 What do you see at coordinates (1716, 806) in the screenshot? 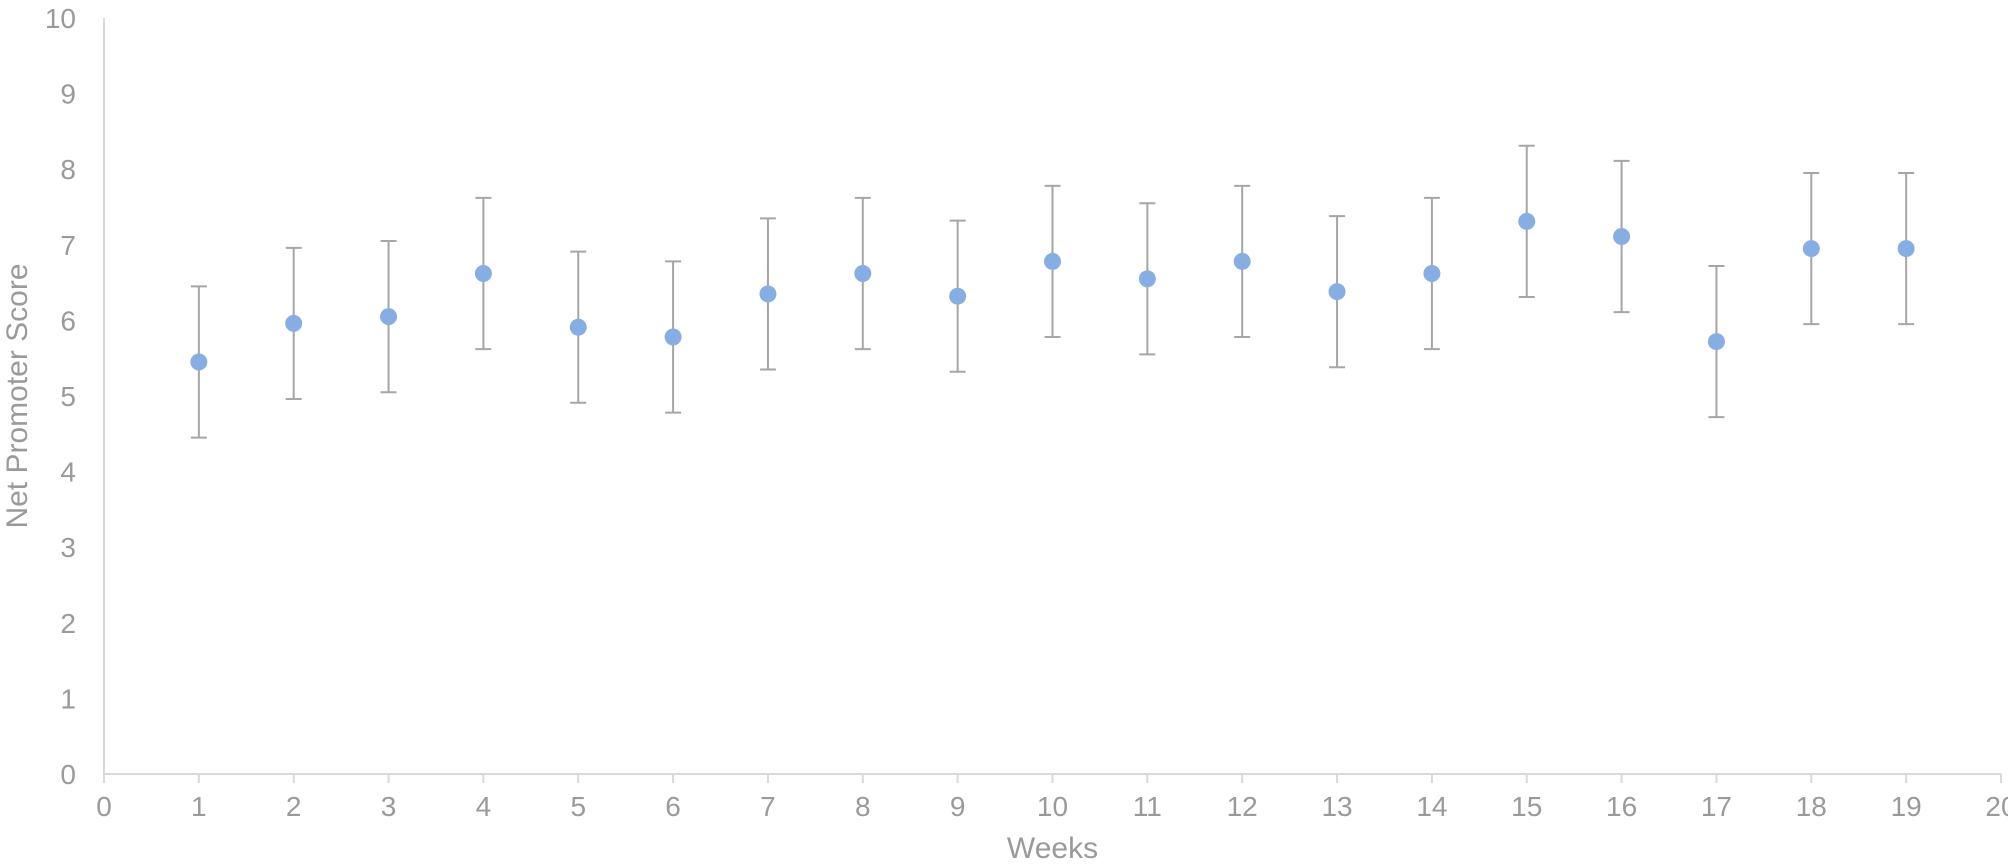
I see `x-tick-label: 17` at bounding box center [1716, 806].